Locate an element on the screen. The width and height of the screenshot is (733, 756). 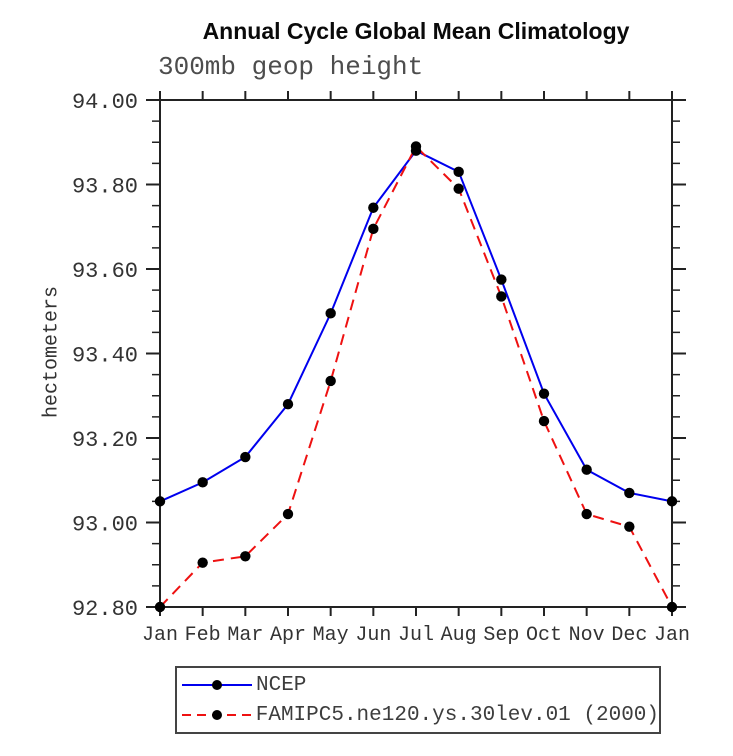
y-tick-label: 94.00 is located at coordinates (105, 102).